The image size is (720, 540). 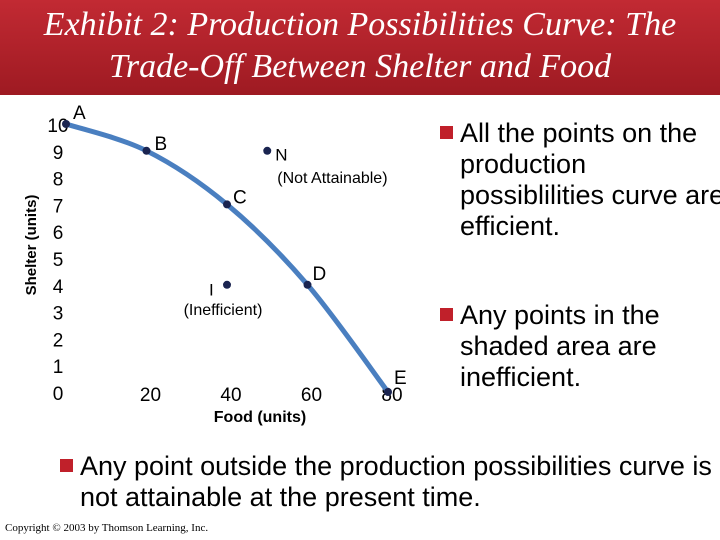 What do you see at coordinates (311, 395) in the screenshot?
I see `x-tick-label: 60` at bounding box center [311, 395].